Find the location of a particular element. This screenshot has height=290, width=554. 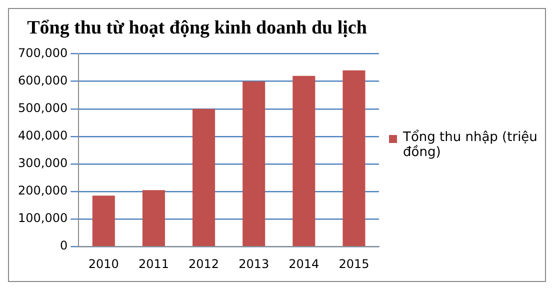

y-tick-label: 100,000 is located at coordinates (43, 218).